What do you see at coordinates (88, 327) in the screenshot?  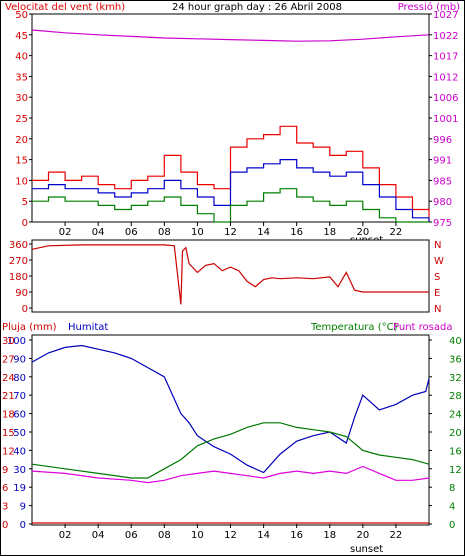 I see `humidity-axis-title: Humitat` at bounding box center [88, 327].